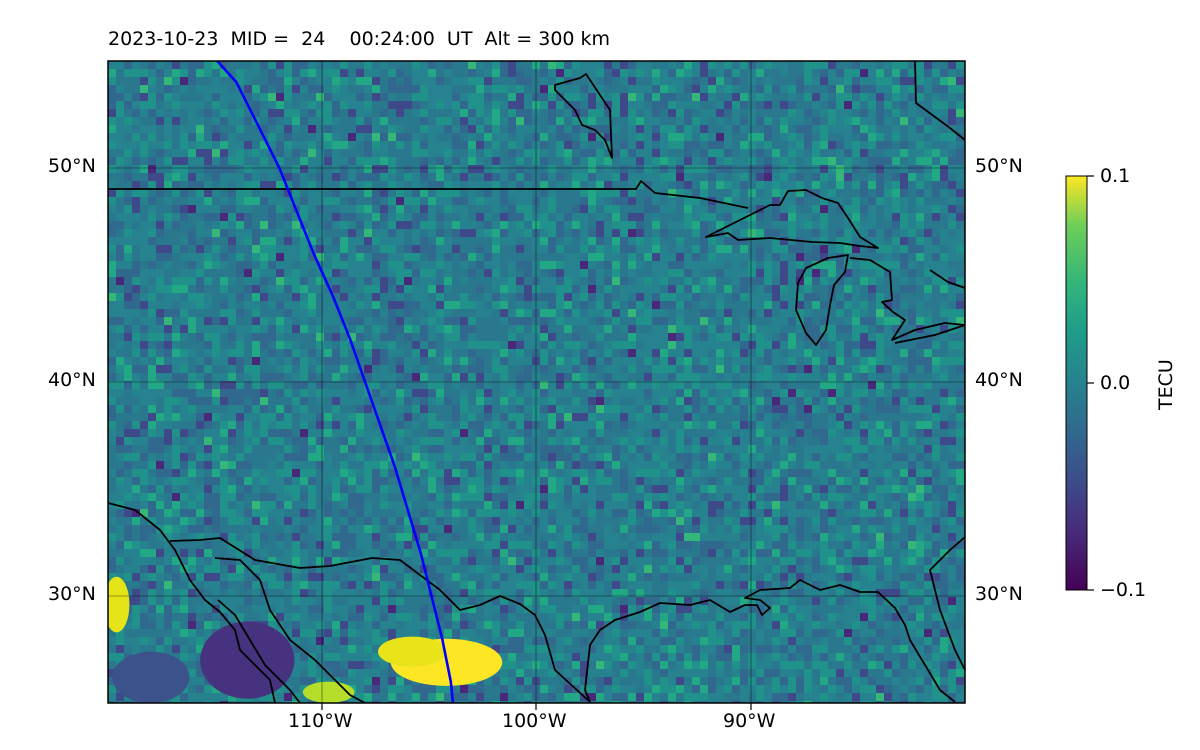  Describe the element at coordinates (534, 721) in the screenshot. I see `x-tick-label-100w: 100°W` at that location.